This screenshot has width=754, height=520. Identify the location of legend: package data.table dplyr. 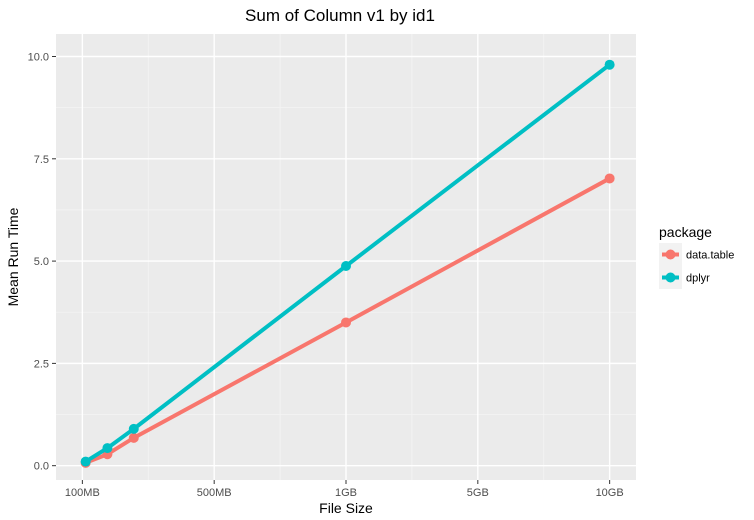
(696, 256).